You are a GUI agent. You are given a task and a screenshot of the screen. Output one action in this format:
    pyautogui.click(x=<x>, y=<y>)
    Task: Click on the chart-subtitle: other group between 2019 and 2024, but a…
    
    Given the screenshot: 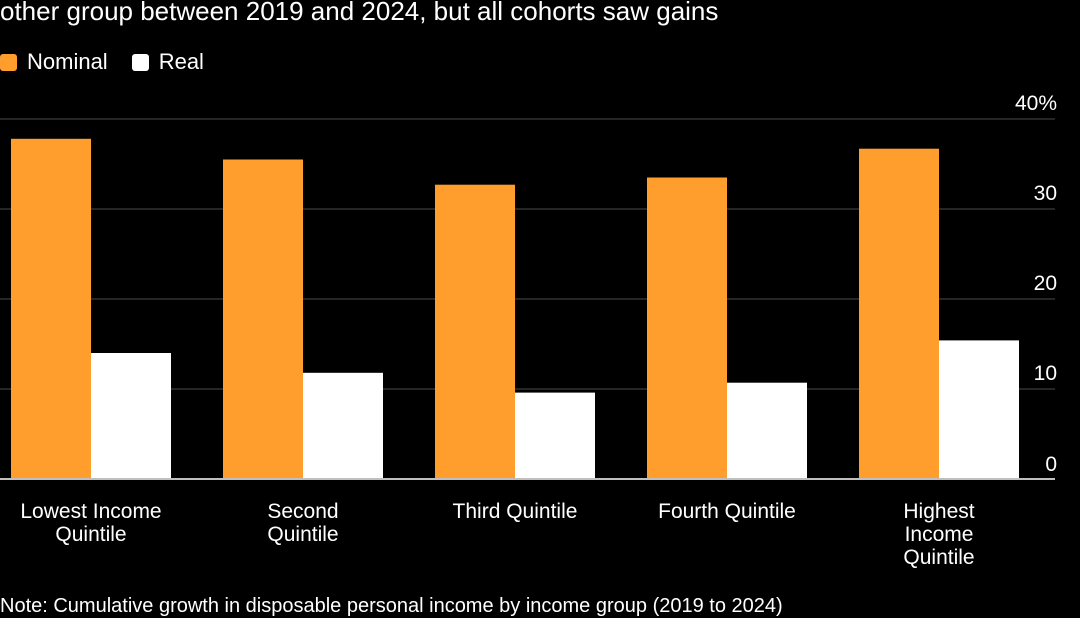 What is the action you would take?
    pyautogui.click(x=359, y=13)
    